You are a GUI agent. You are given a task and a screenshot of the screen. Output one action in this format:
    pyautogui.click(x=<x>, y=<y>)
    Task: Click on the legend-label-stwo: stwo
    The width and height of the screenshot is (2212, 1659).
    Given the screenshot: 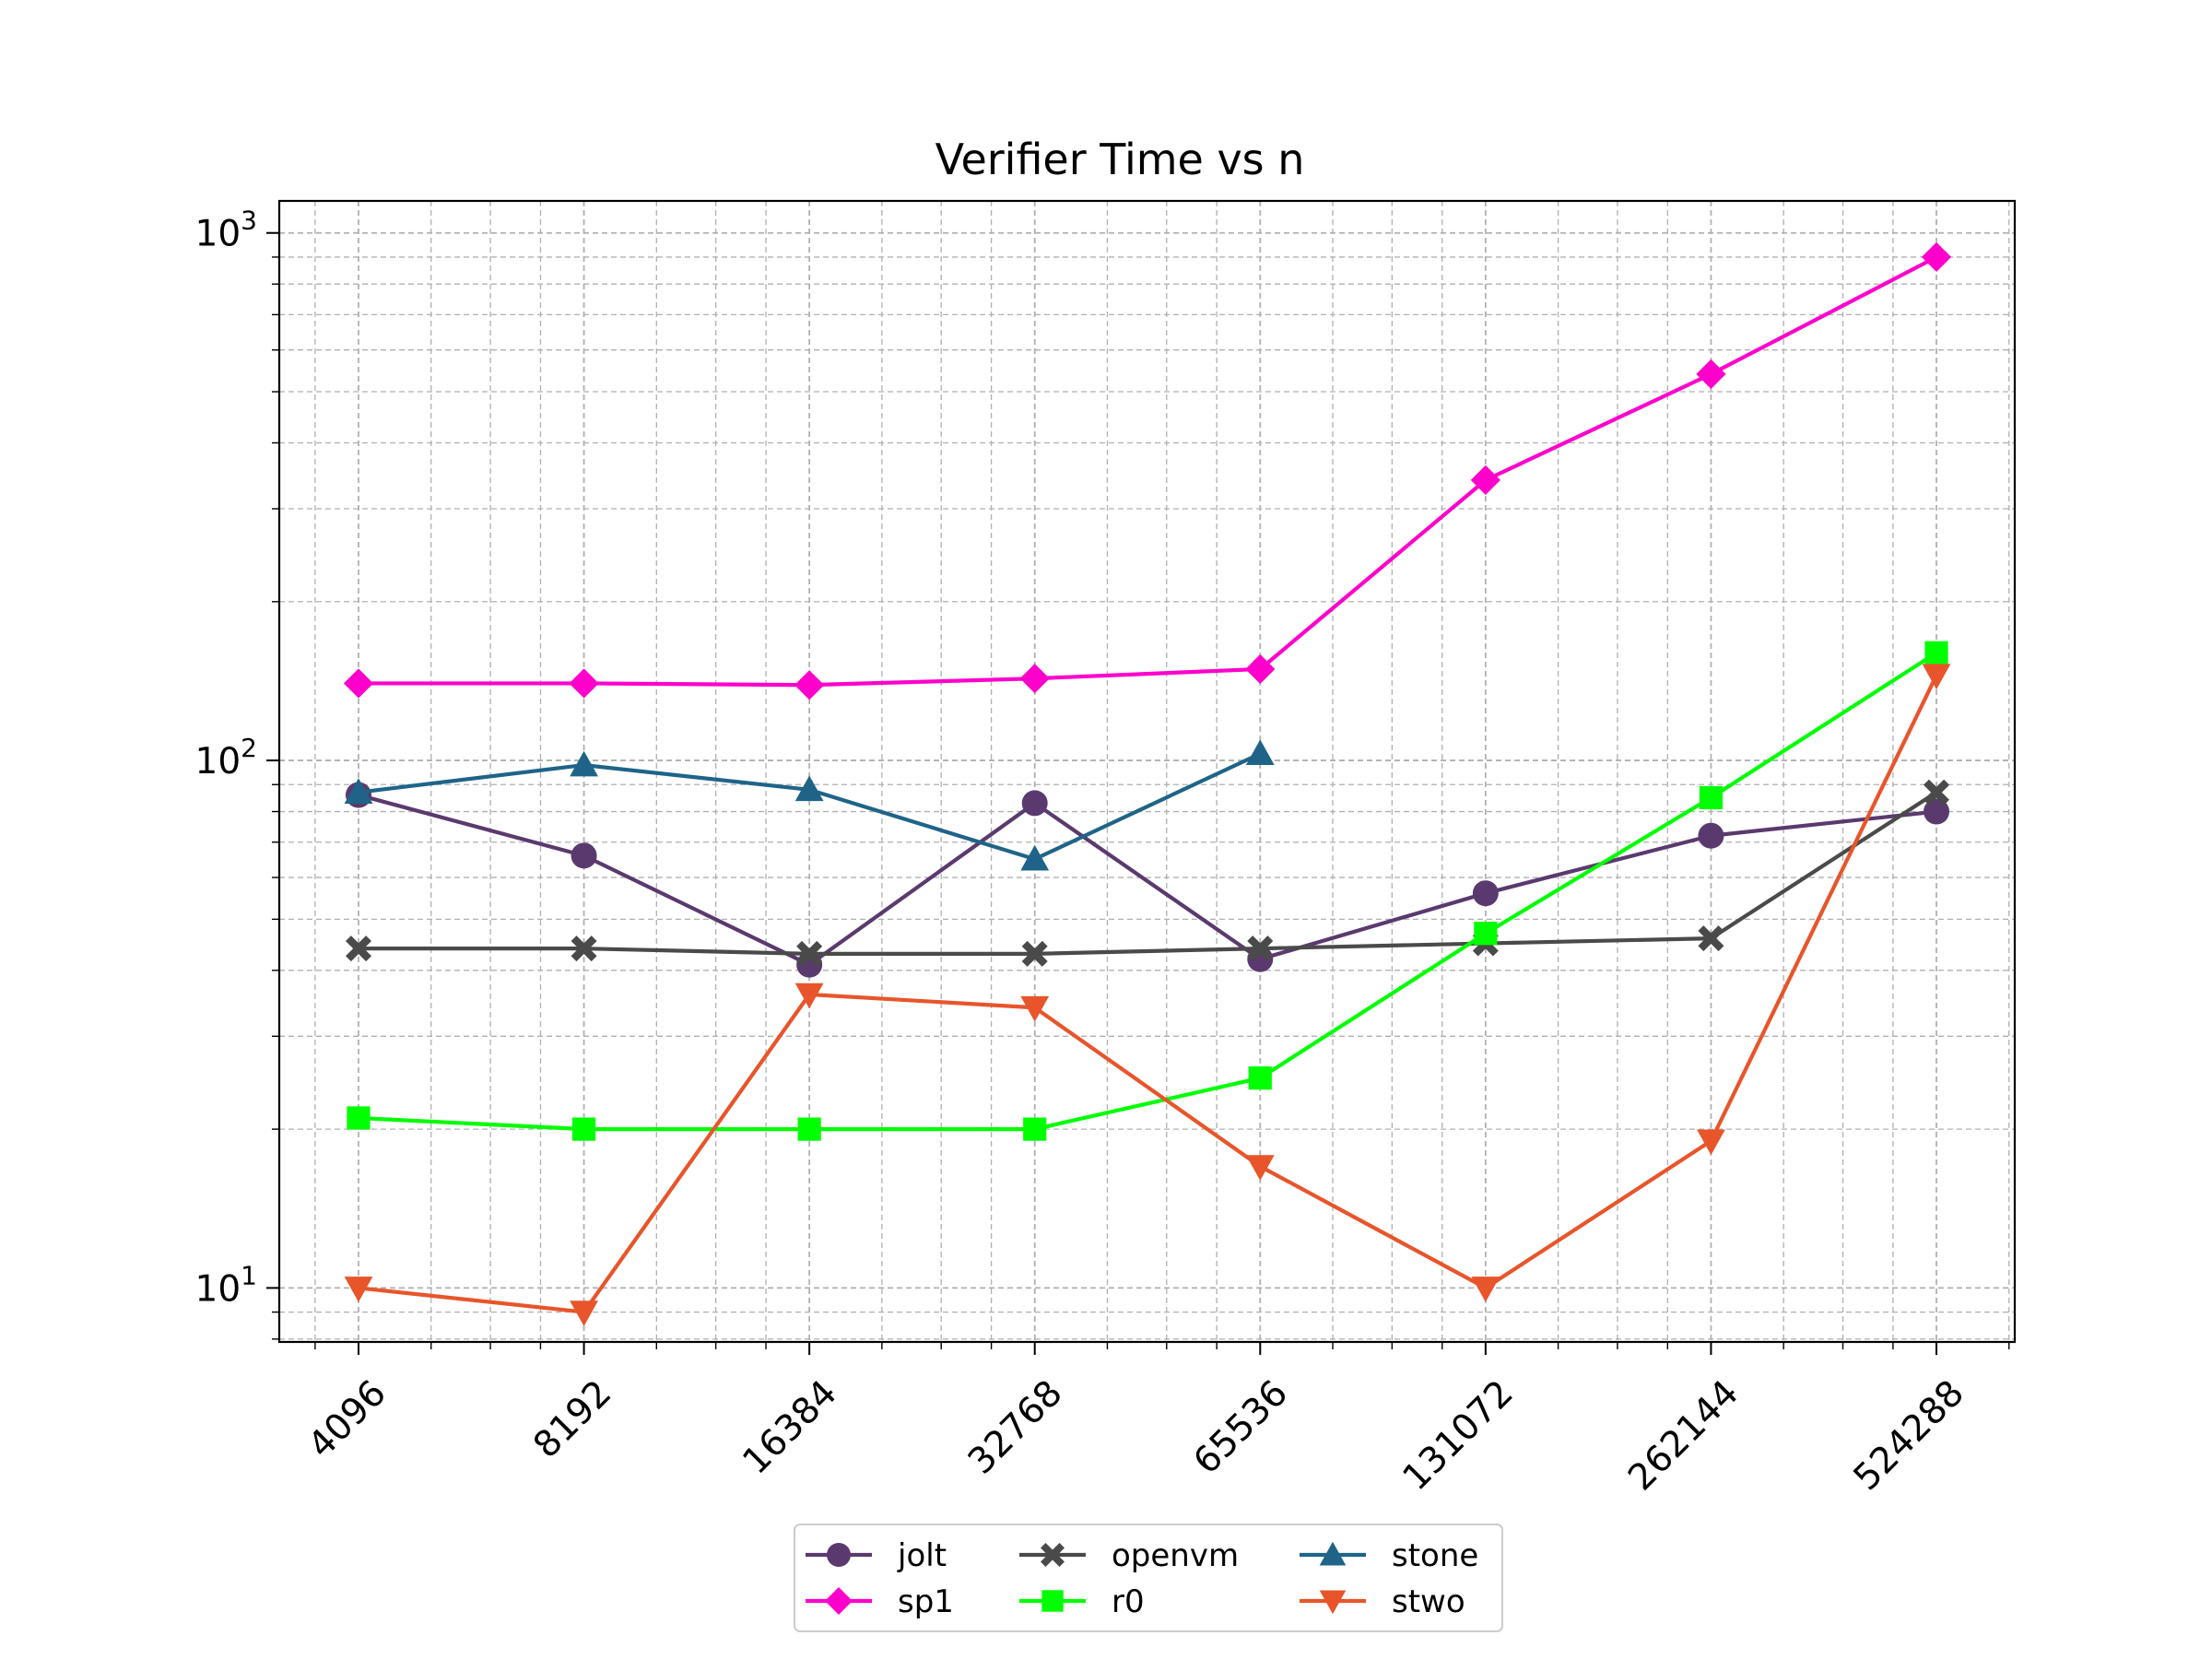 What is the action you would take?
    pyautogui.click(x=1428, y=1601)
    